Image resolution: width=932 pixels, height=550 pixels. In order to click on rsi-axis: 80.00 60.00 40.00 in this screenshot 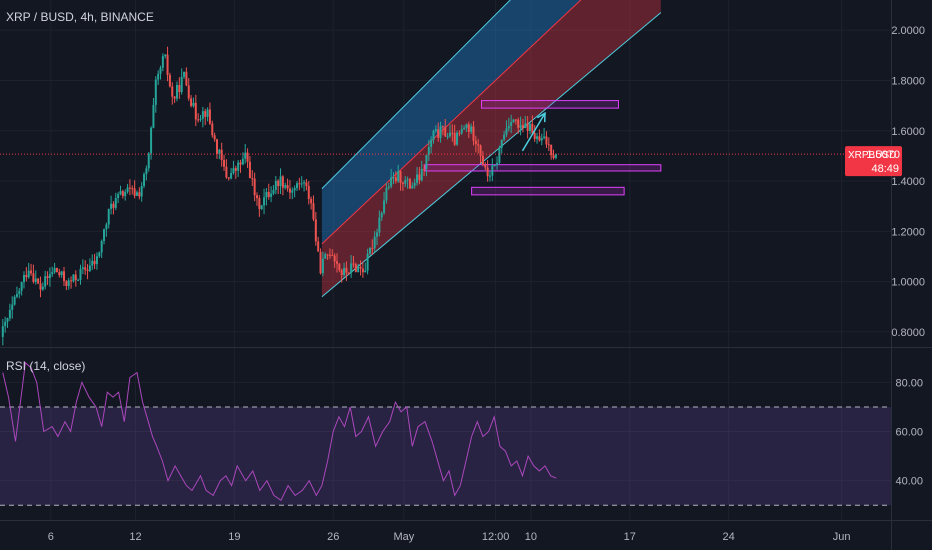, I will do `click(909, 432)`.